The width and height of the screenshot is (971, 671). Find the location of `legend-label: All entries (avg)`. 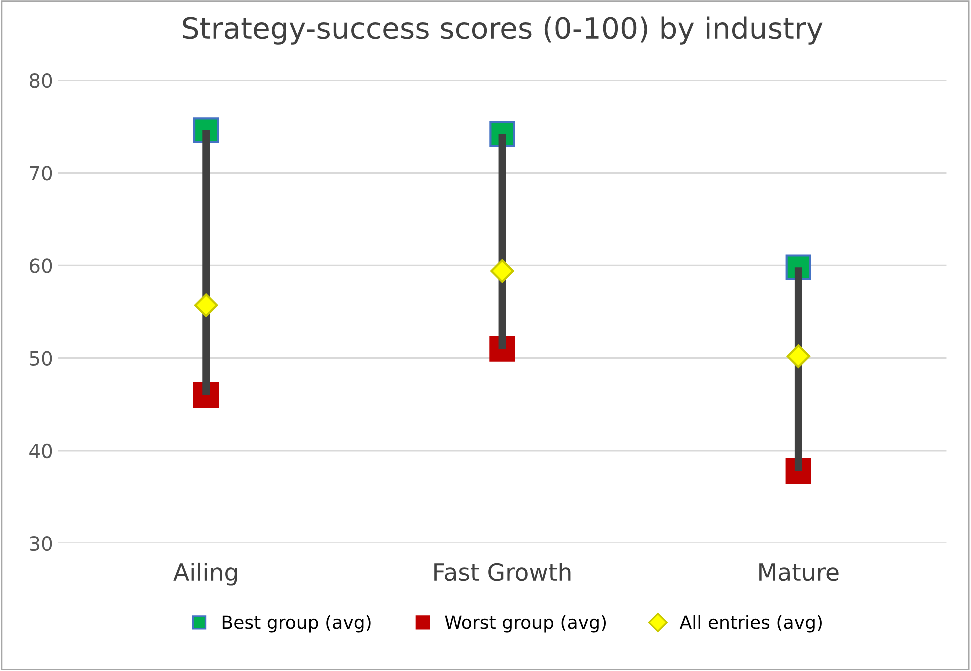

legend-label: All entries (avg) is located at coordinates (751, 624).